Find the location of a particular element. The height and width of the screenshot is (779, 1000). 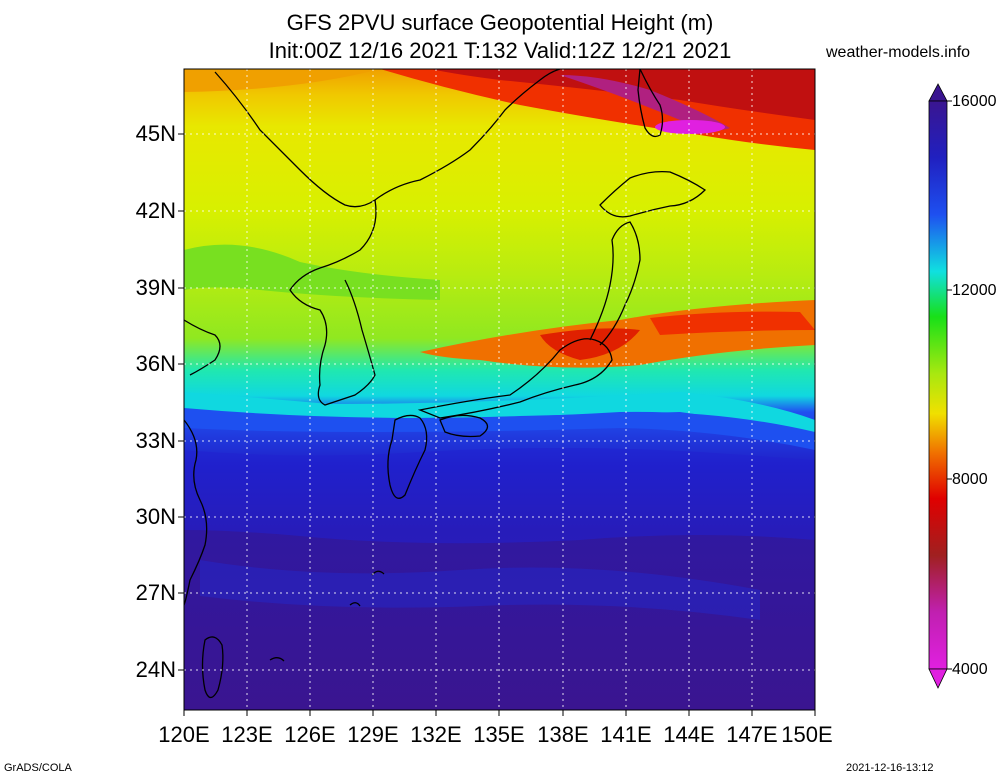

colorbar-label-12000: 12000 is located at coordinates (974, 290).